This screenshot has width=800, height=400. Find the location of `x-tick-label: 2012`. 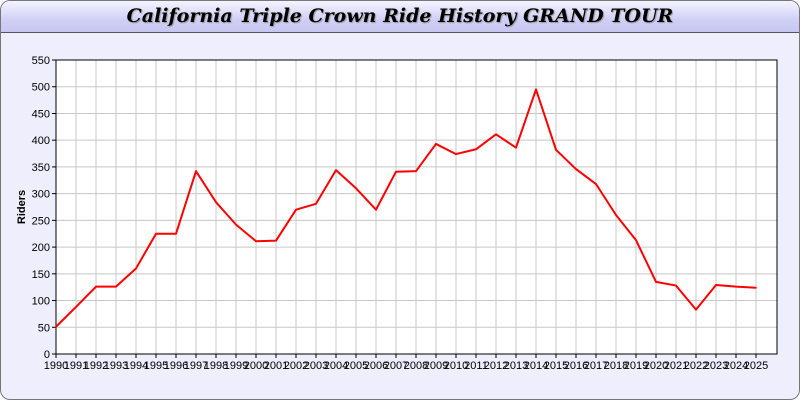

x-tick-label: 2012 is located at coordinates (496, 366).